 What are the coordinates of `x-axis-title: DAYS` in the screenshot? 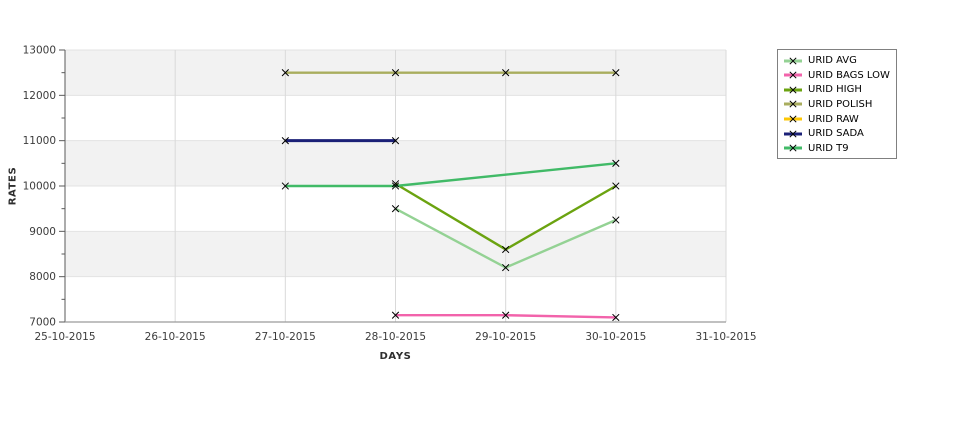 It's located at (395, 356).